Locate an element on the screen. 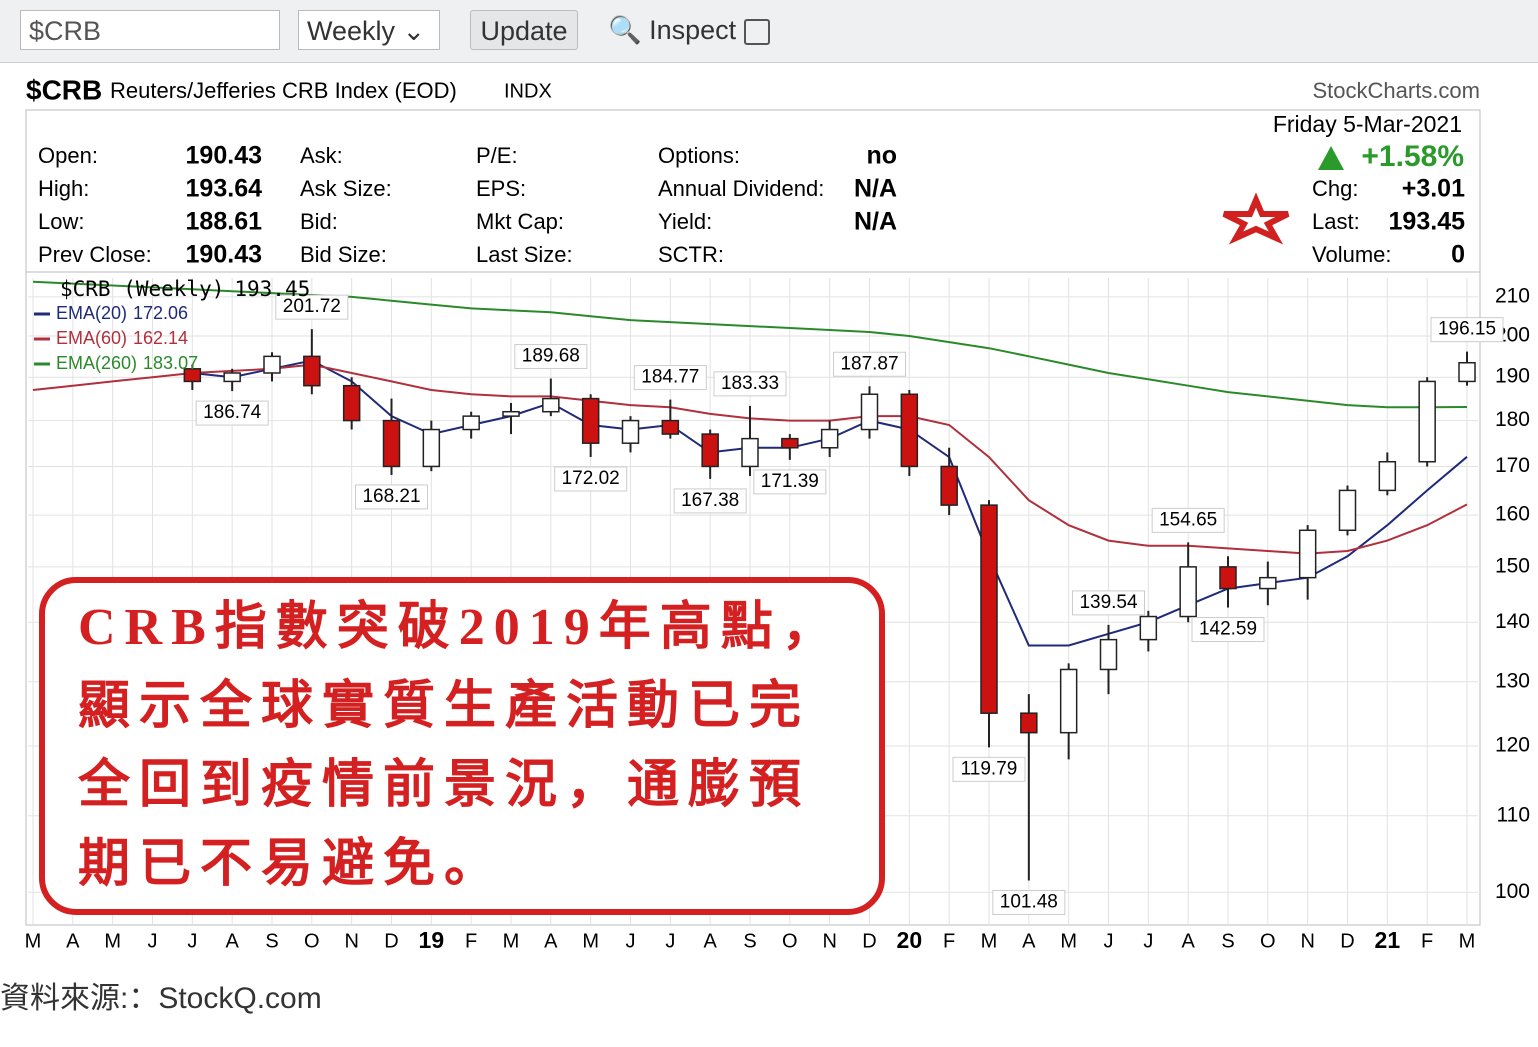  quote-field: Bid: is located at coordinates (319, 221).